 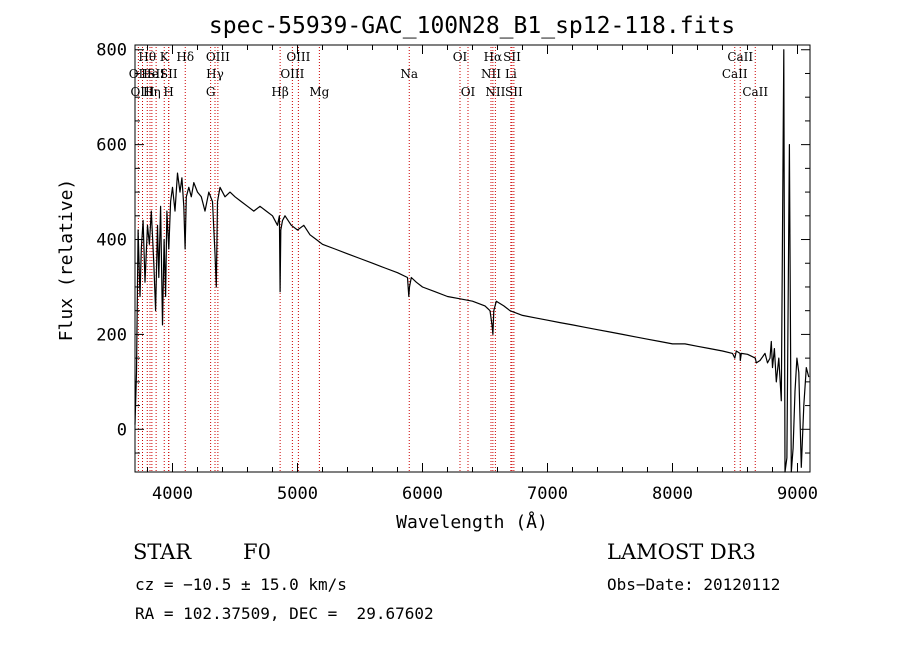 What do you see at coordinates (279, 92) in the screenshot?
I see `emission-line-label: Hβ` at bounding box center [279, 92].